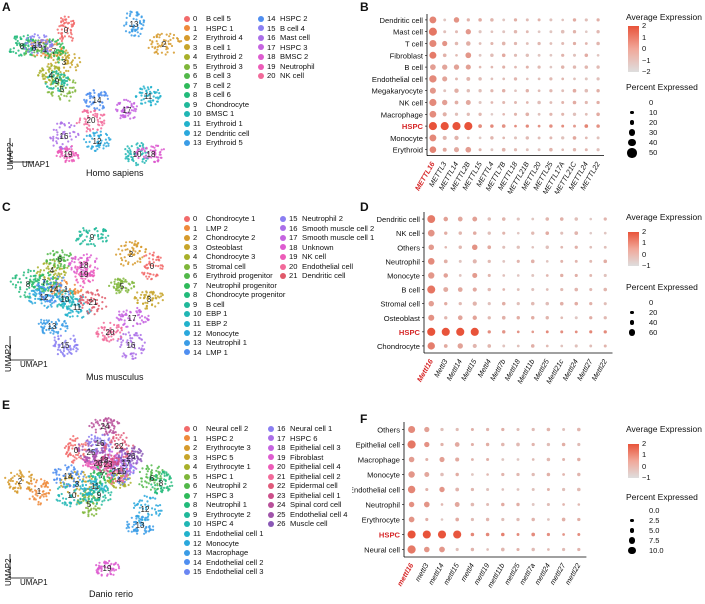 The image size is (705, 604). Describe the element at coordinates (408, 32) in the screenshot. I see `row-label: Mast cell` at that location.